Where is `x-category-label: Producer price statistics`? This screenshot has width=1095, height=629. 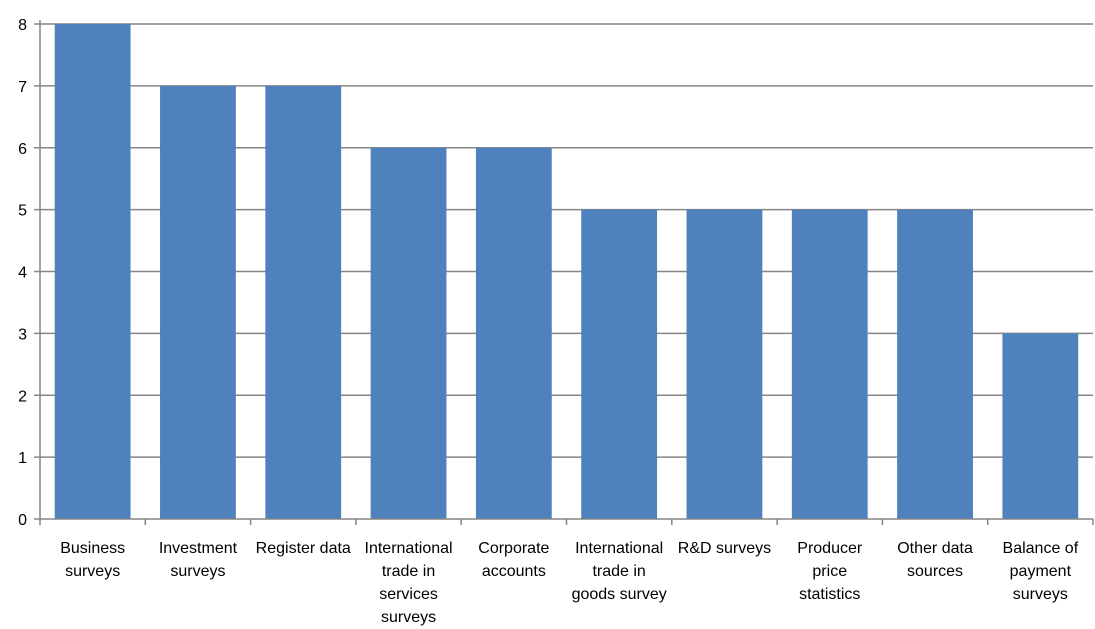 x-category-label: Producer price statistics is located at coordinates (830, 571).